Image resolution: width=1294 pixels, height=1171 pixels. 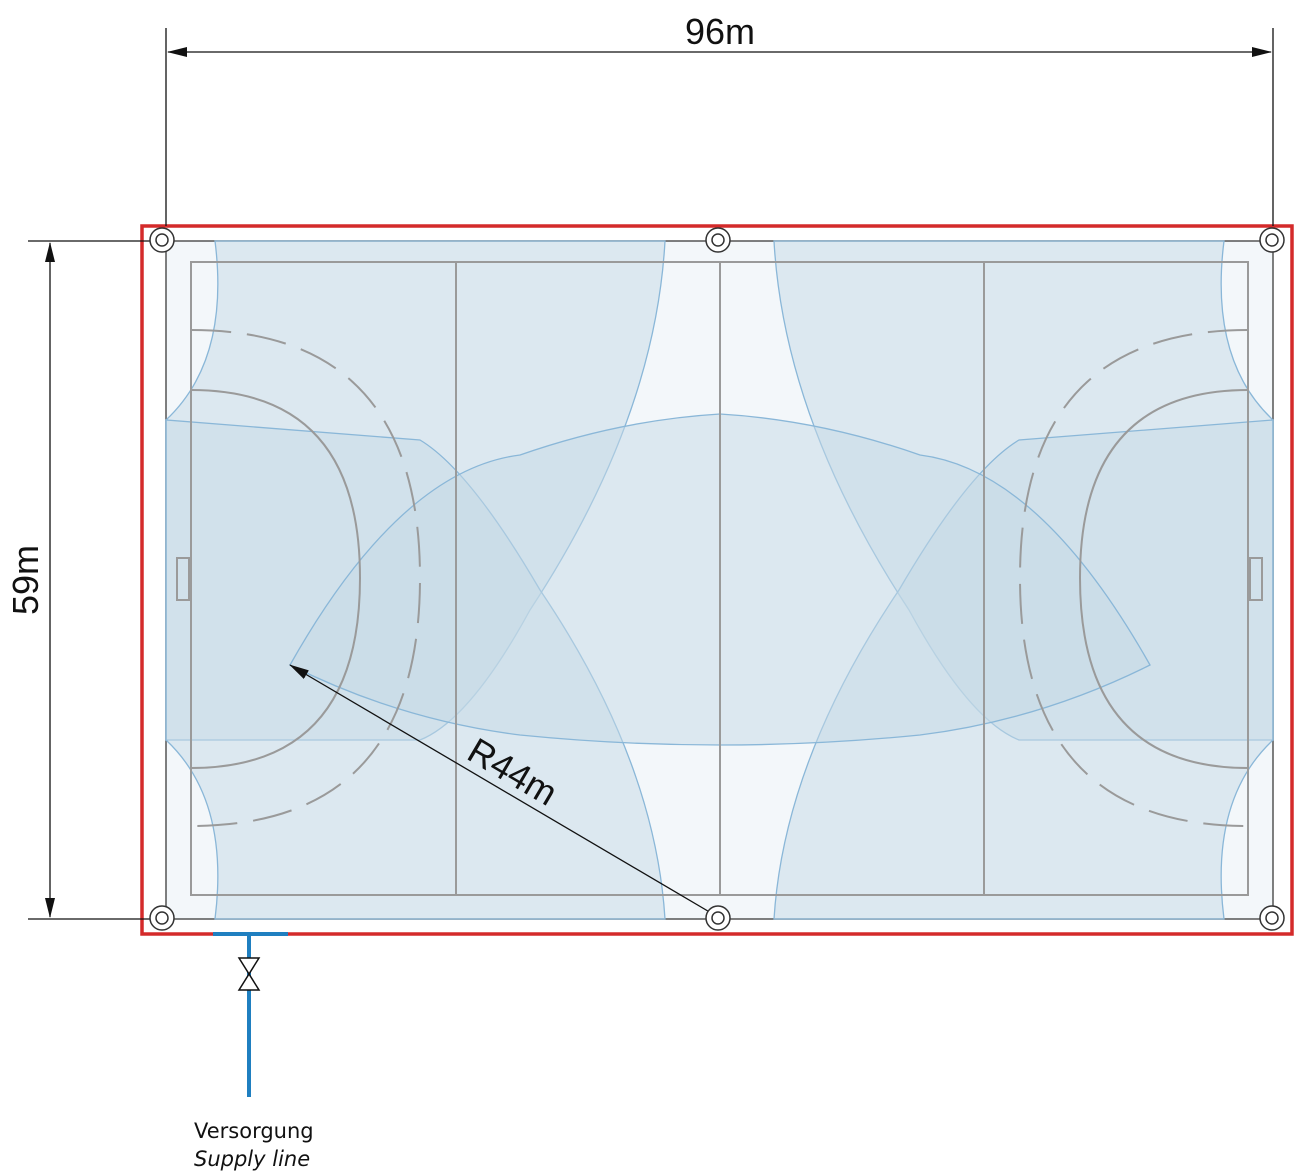 I want to click on supply-label-en: Supply line, so click(x=252, y=1159).